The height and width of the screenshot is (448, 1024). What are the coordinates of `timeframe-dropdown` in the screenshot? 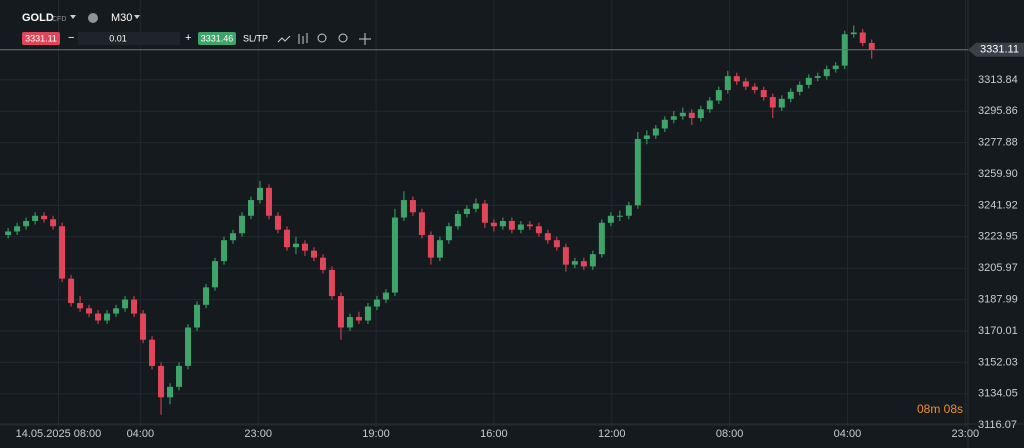 It's located at (137, 17).